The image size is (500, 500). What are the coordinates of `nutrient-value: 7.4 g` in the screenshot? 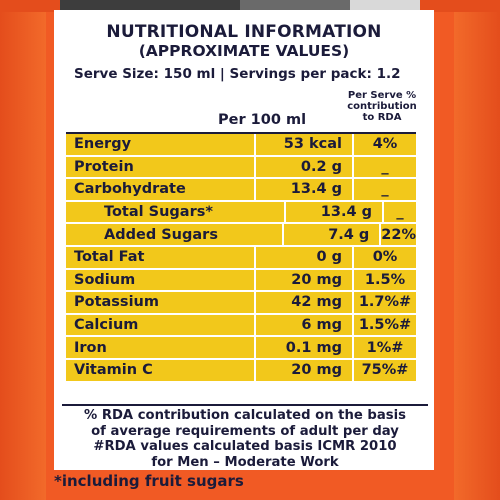 It's located at (349, 234).